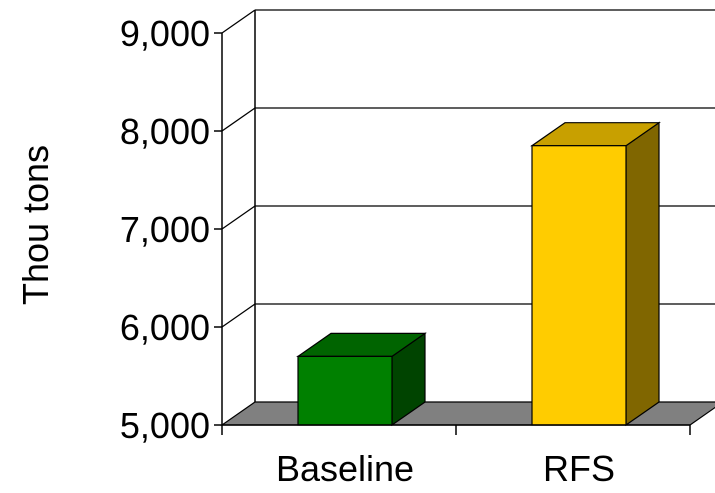 Image resolution: width=715 pixels, height=493 pixels. I want to click on y-axis-label: Thou tons, so click(35, 225).